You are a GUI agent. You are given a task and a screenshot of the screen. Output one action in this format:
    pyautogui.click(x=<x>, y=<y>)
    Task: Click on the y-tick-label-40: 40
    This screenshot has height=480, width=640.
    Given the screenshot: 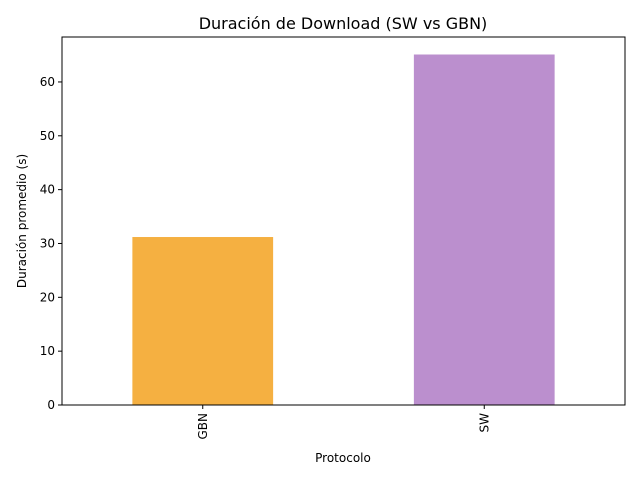 What is the action you would take?
    pyautogui.click(x=47, y=190)
    